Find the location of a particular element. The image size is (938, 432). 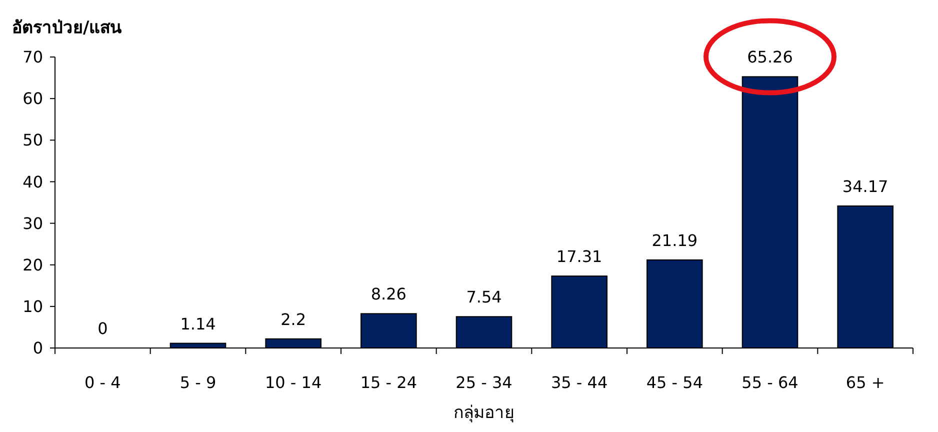

y-tick-label: 70 is located at coordinates (32, 57).